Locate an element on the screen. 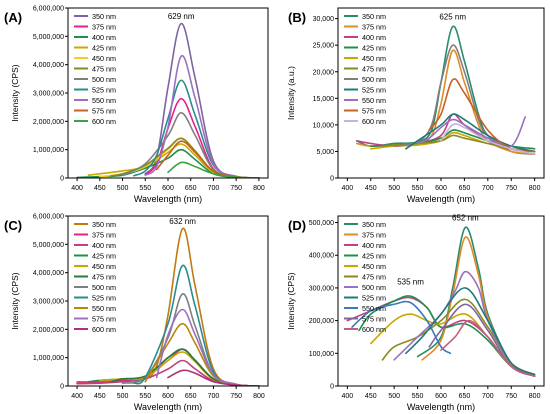 The width and height of the screenshot is (550, 414). y-tick-label: 5,000 is located at coordinates (325, 152).